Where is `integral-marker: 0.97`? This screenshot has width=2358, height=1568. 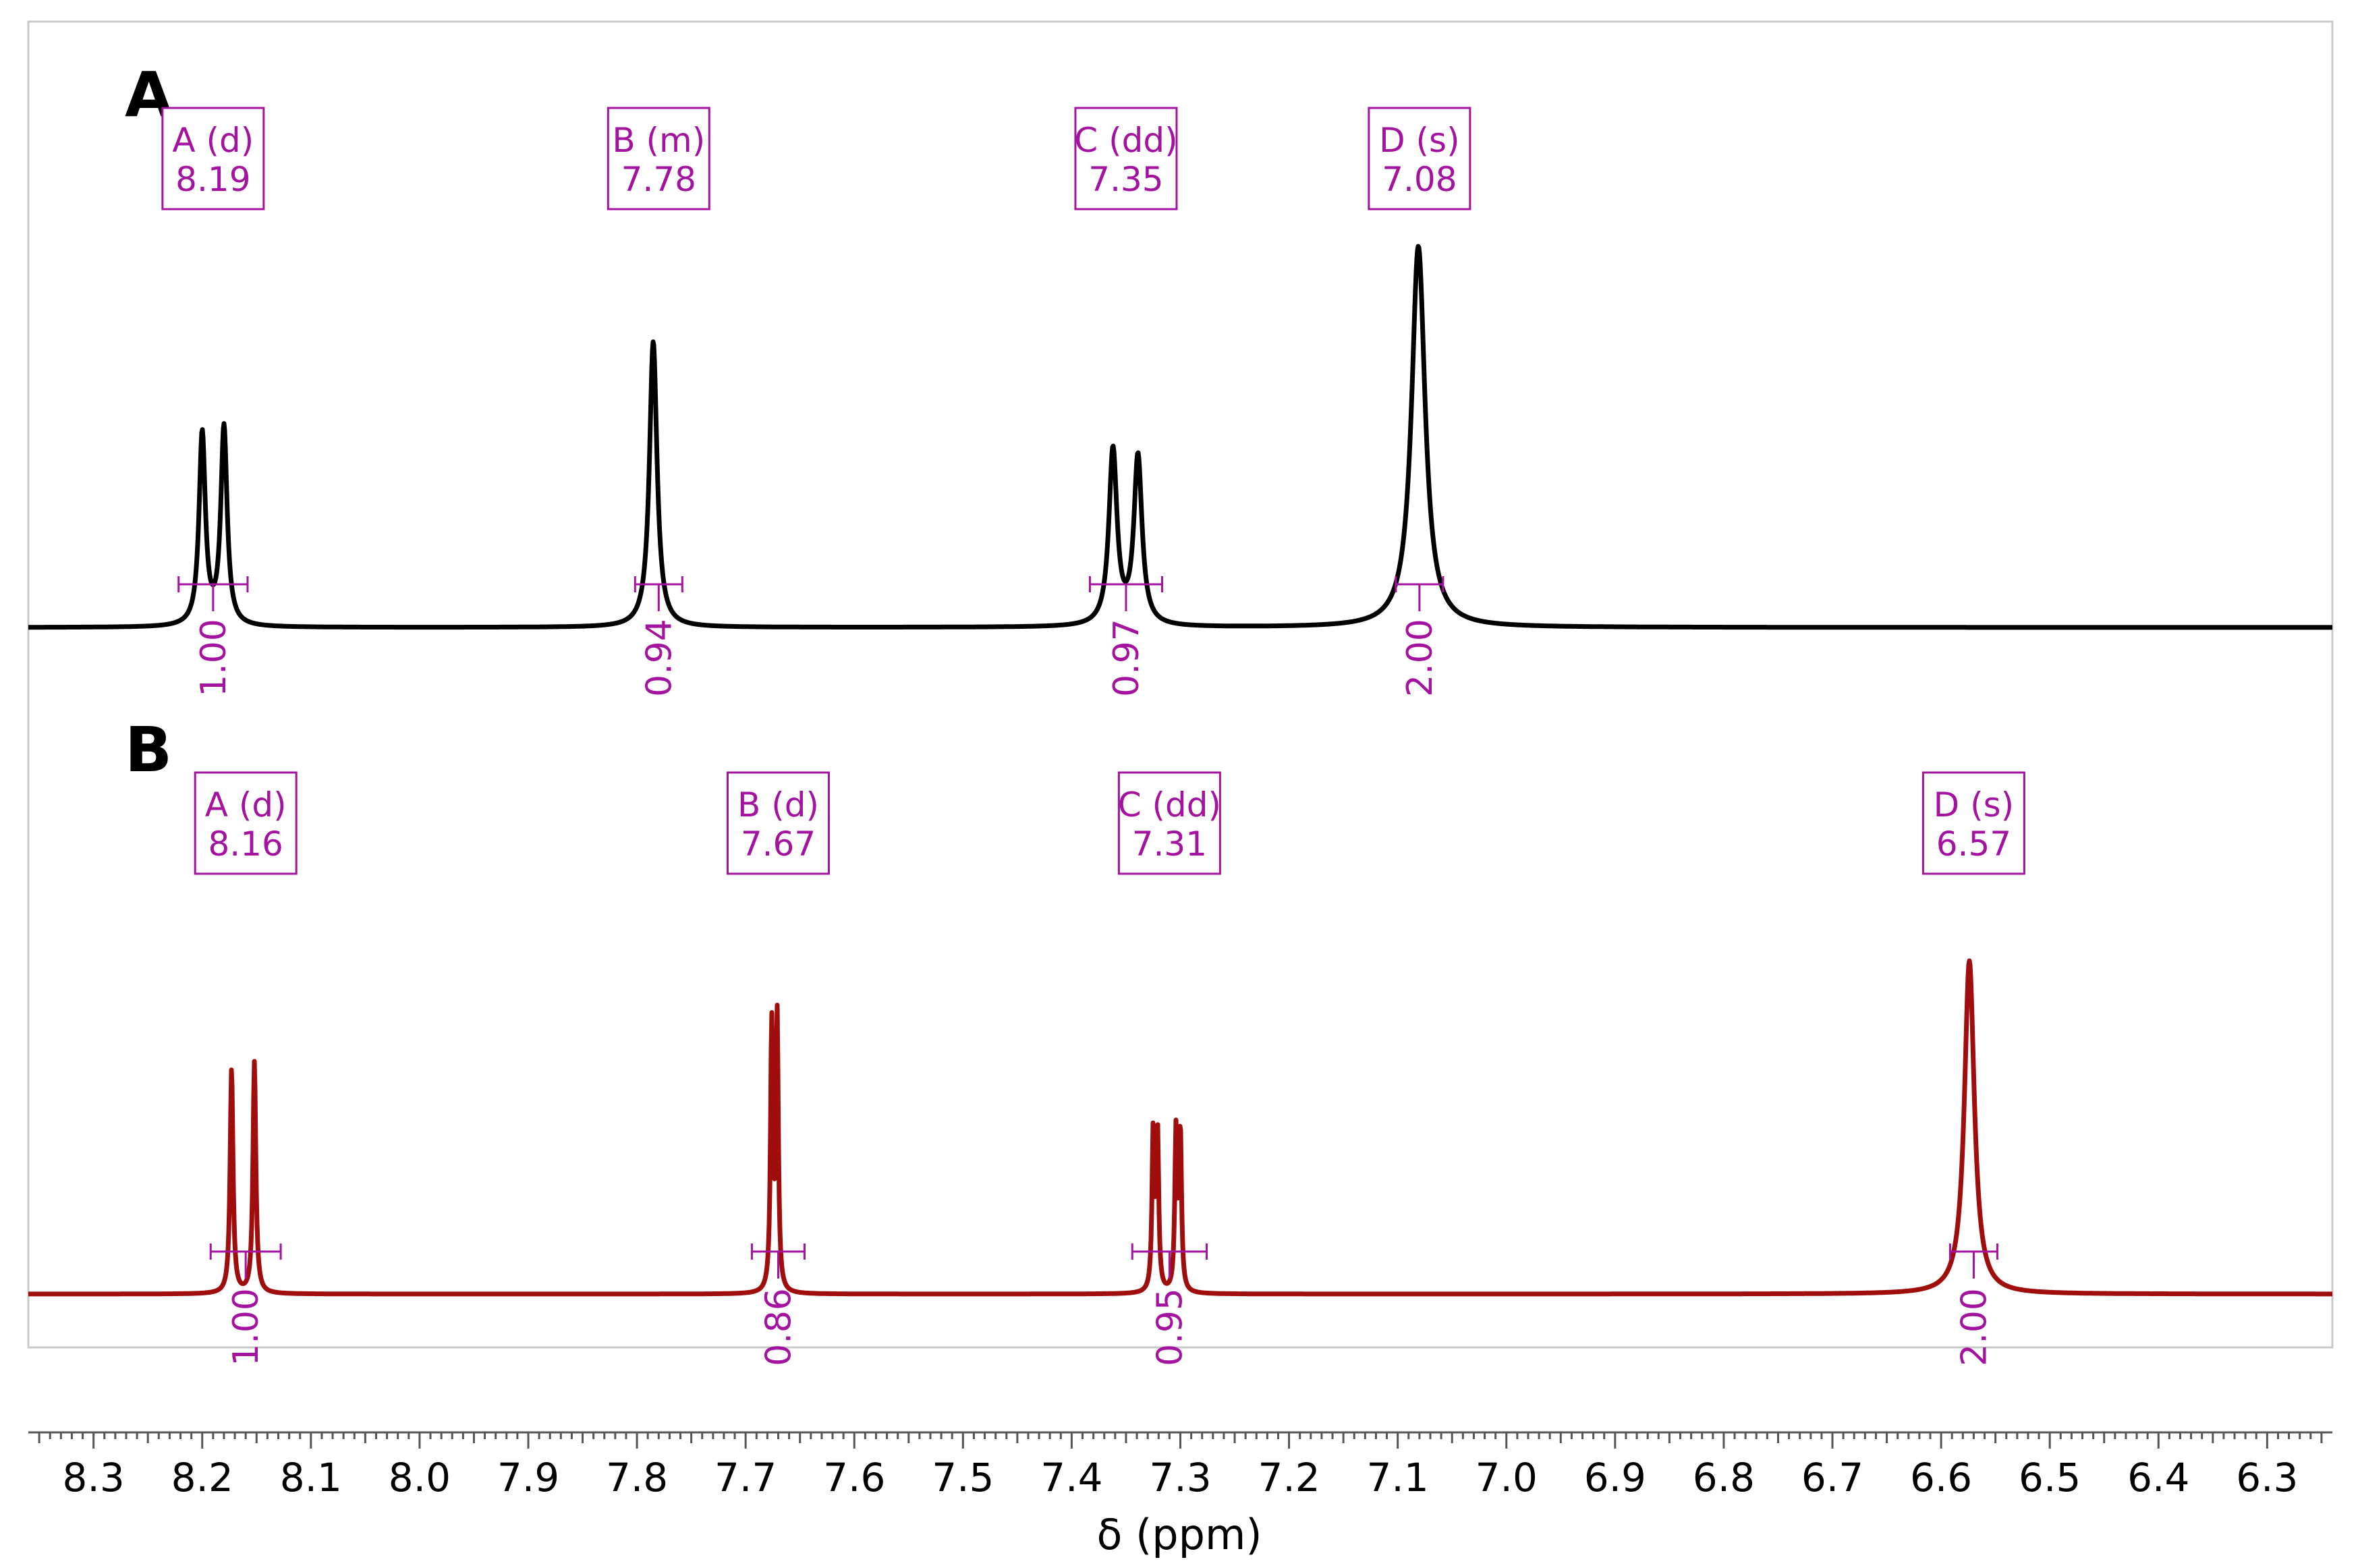
integral-marker: 0.97 is located at coordinates (1125, 636).